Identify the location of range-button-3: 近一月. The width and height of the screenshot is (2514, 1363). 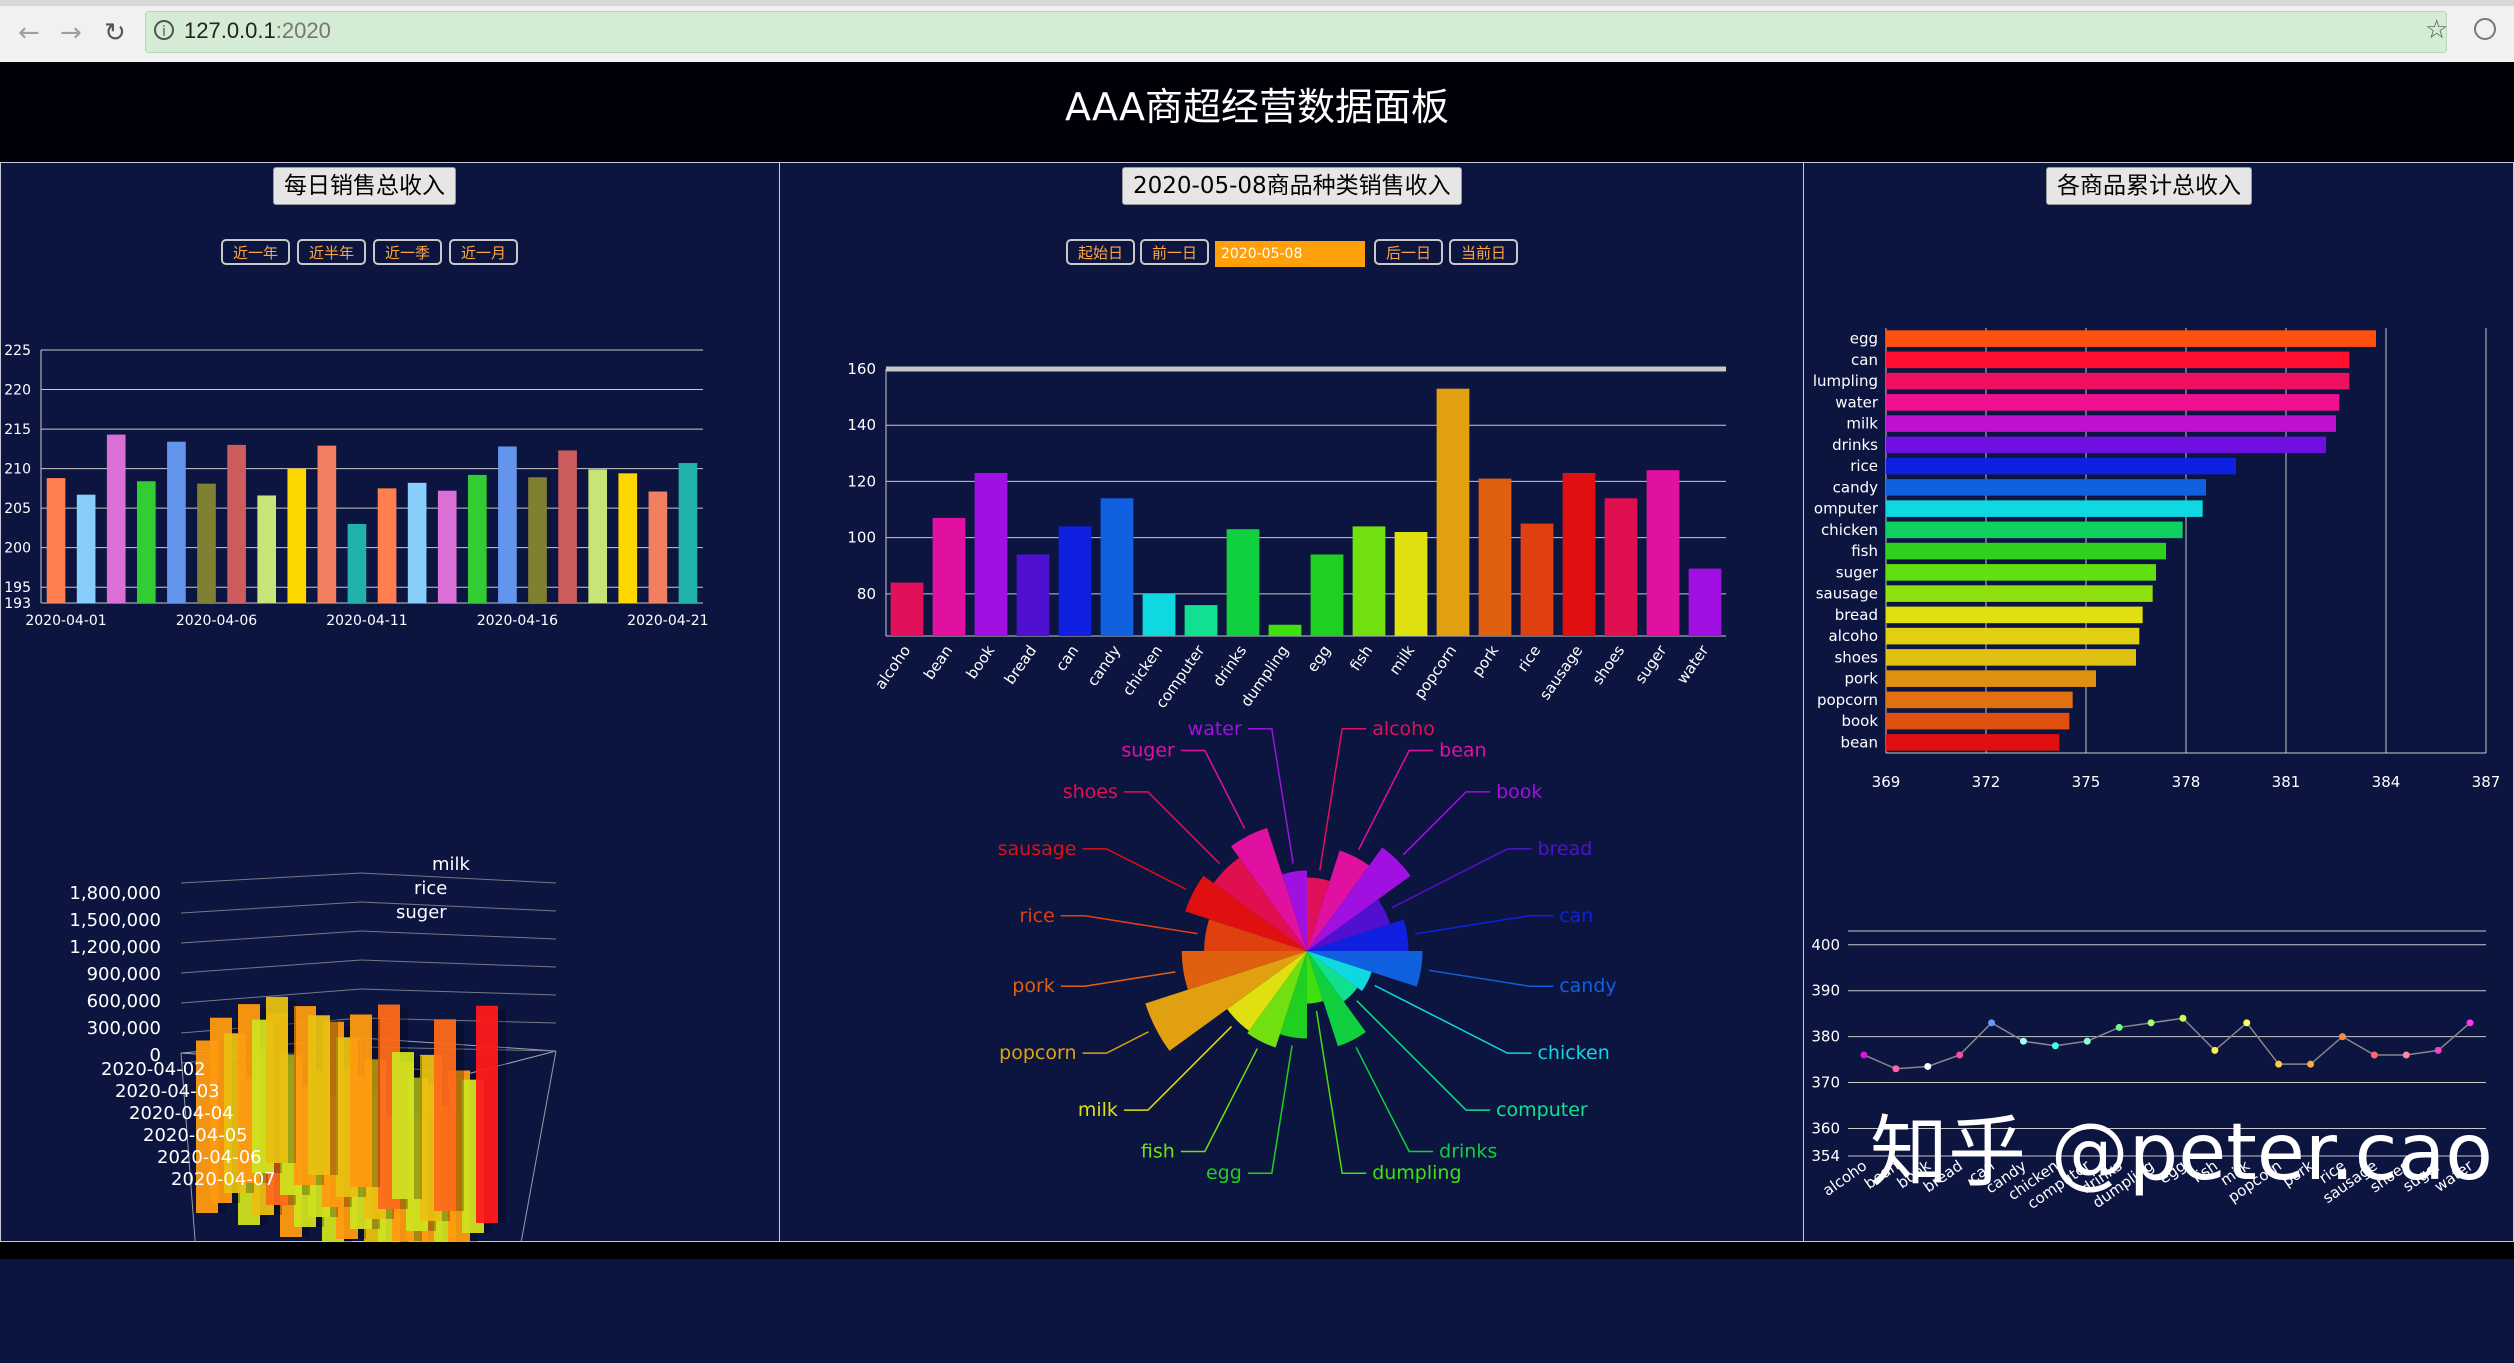
(484, 252).